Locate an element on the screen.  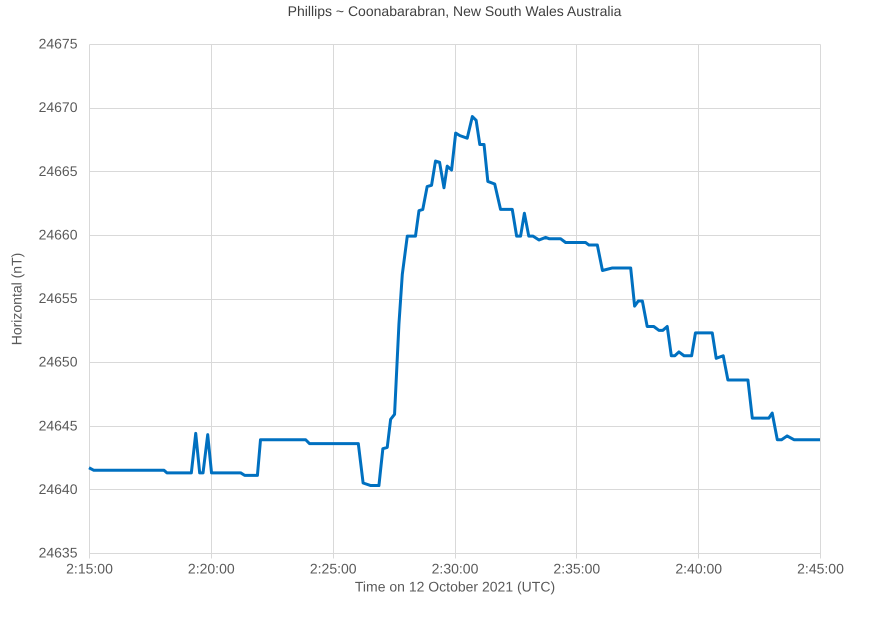
x-tick-label: 2:40:00 is located at coordinates (698, 568).